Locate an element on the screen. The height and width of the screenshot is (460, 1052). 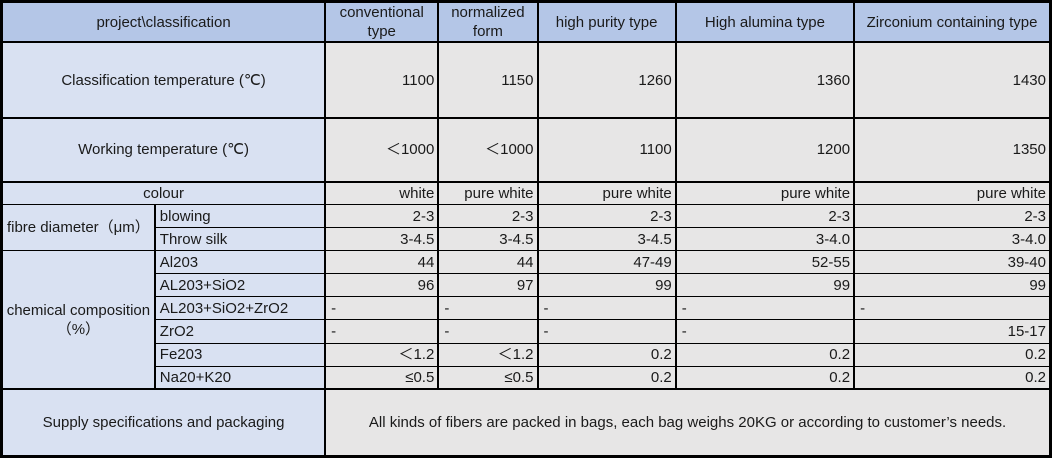
sub-label-fe203: Fe203 is located at coordinates (240, 354).